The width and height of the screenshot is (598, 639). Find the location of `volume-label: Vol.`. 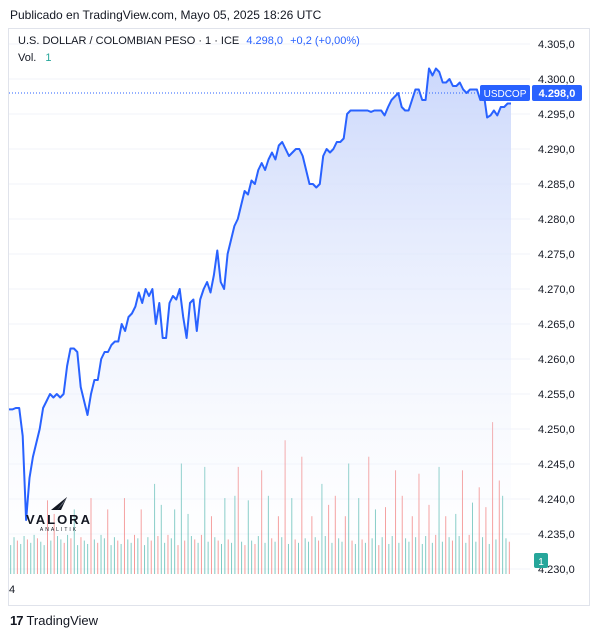

volume-label: Vol. is located at coordinates (27, 58).